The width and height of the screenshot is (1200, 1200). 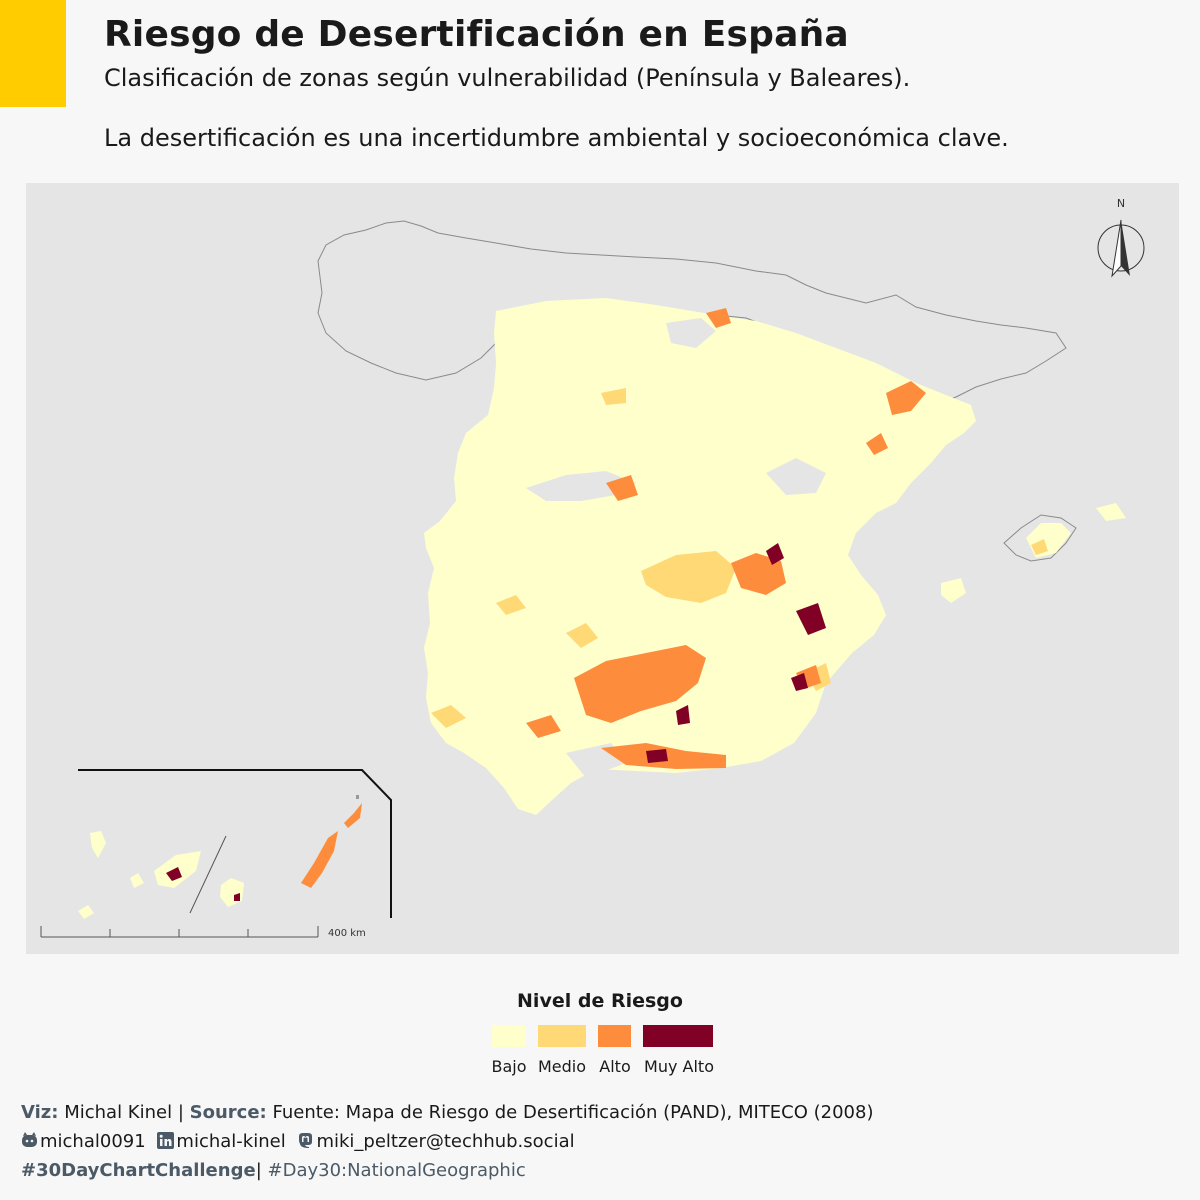 I want to click on legend-label-medio: Medio, so click(x=562, y=1066).